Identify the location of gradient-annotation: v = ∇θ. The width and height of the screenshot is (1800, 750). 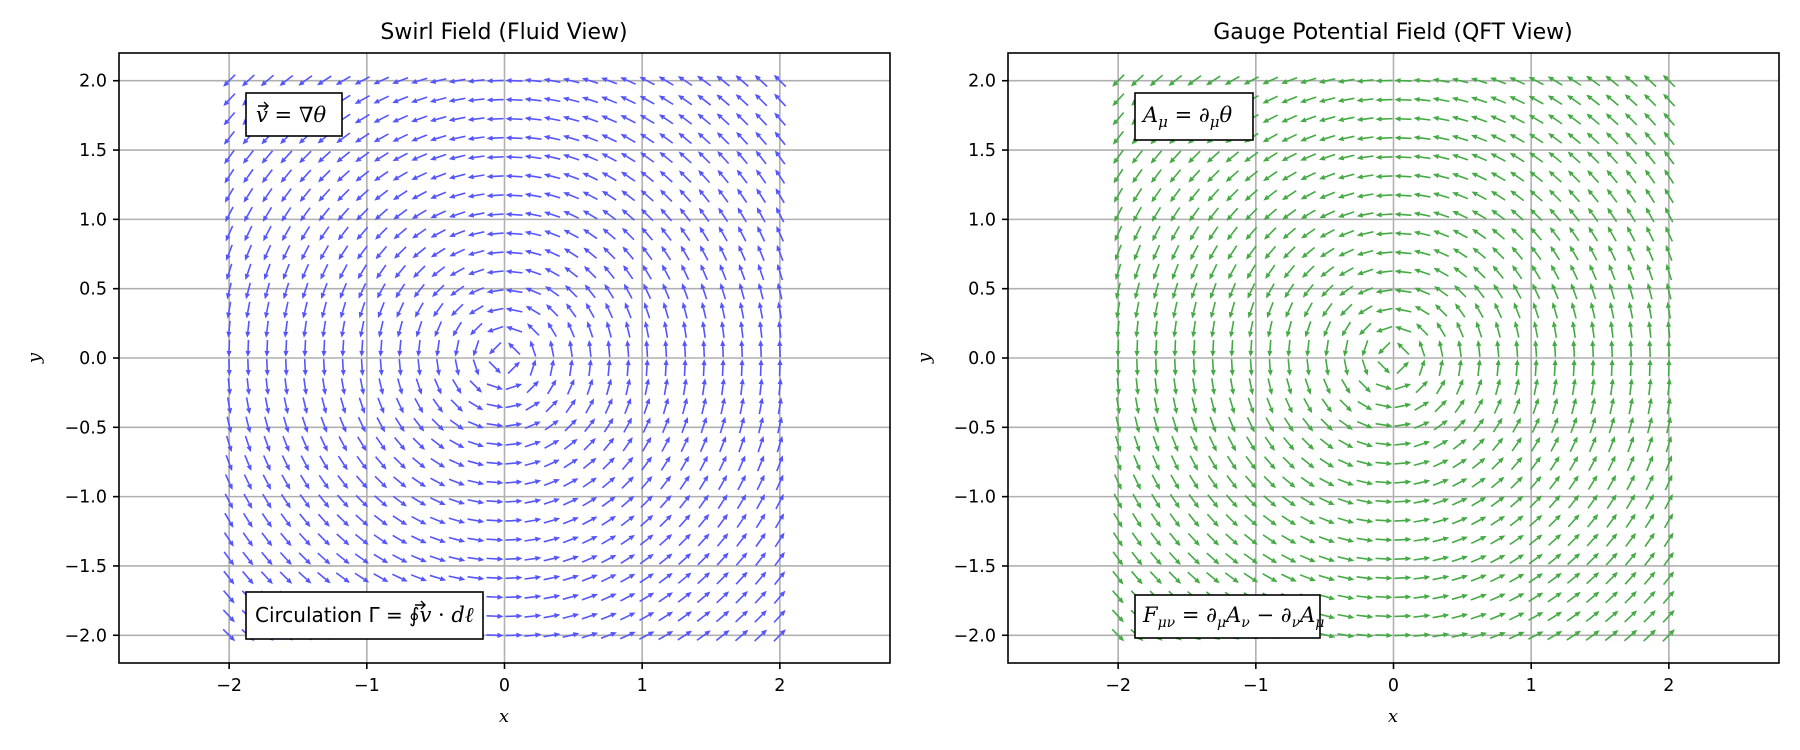
(294, 114).